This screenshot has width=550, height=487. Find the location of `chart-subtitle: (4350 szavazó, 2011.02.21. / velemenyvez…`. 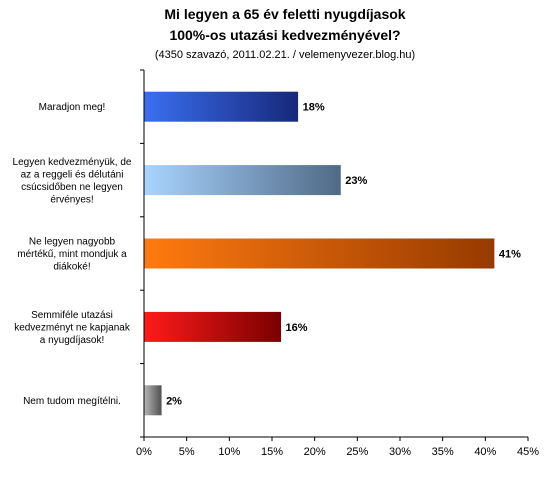

chart-subtitle: (4350 szavazó, 2011.02.21. / velemenyvez… is located at coordinates (285, 55).